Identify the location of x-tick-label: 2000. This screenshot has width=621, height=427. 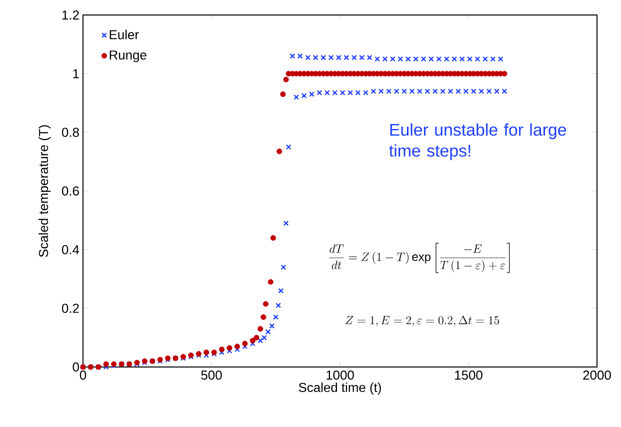
(597, 375).